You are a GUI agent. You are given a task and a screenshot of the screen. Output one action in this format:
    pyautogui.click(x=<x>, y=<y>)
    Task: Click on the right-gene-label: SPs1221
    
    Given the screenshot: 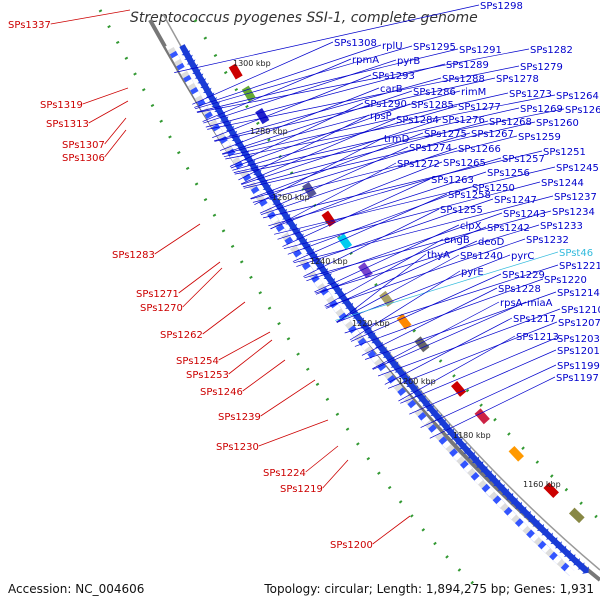 What is the action you would take?
    pyautogui.click(x=579, y=266)
    